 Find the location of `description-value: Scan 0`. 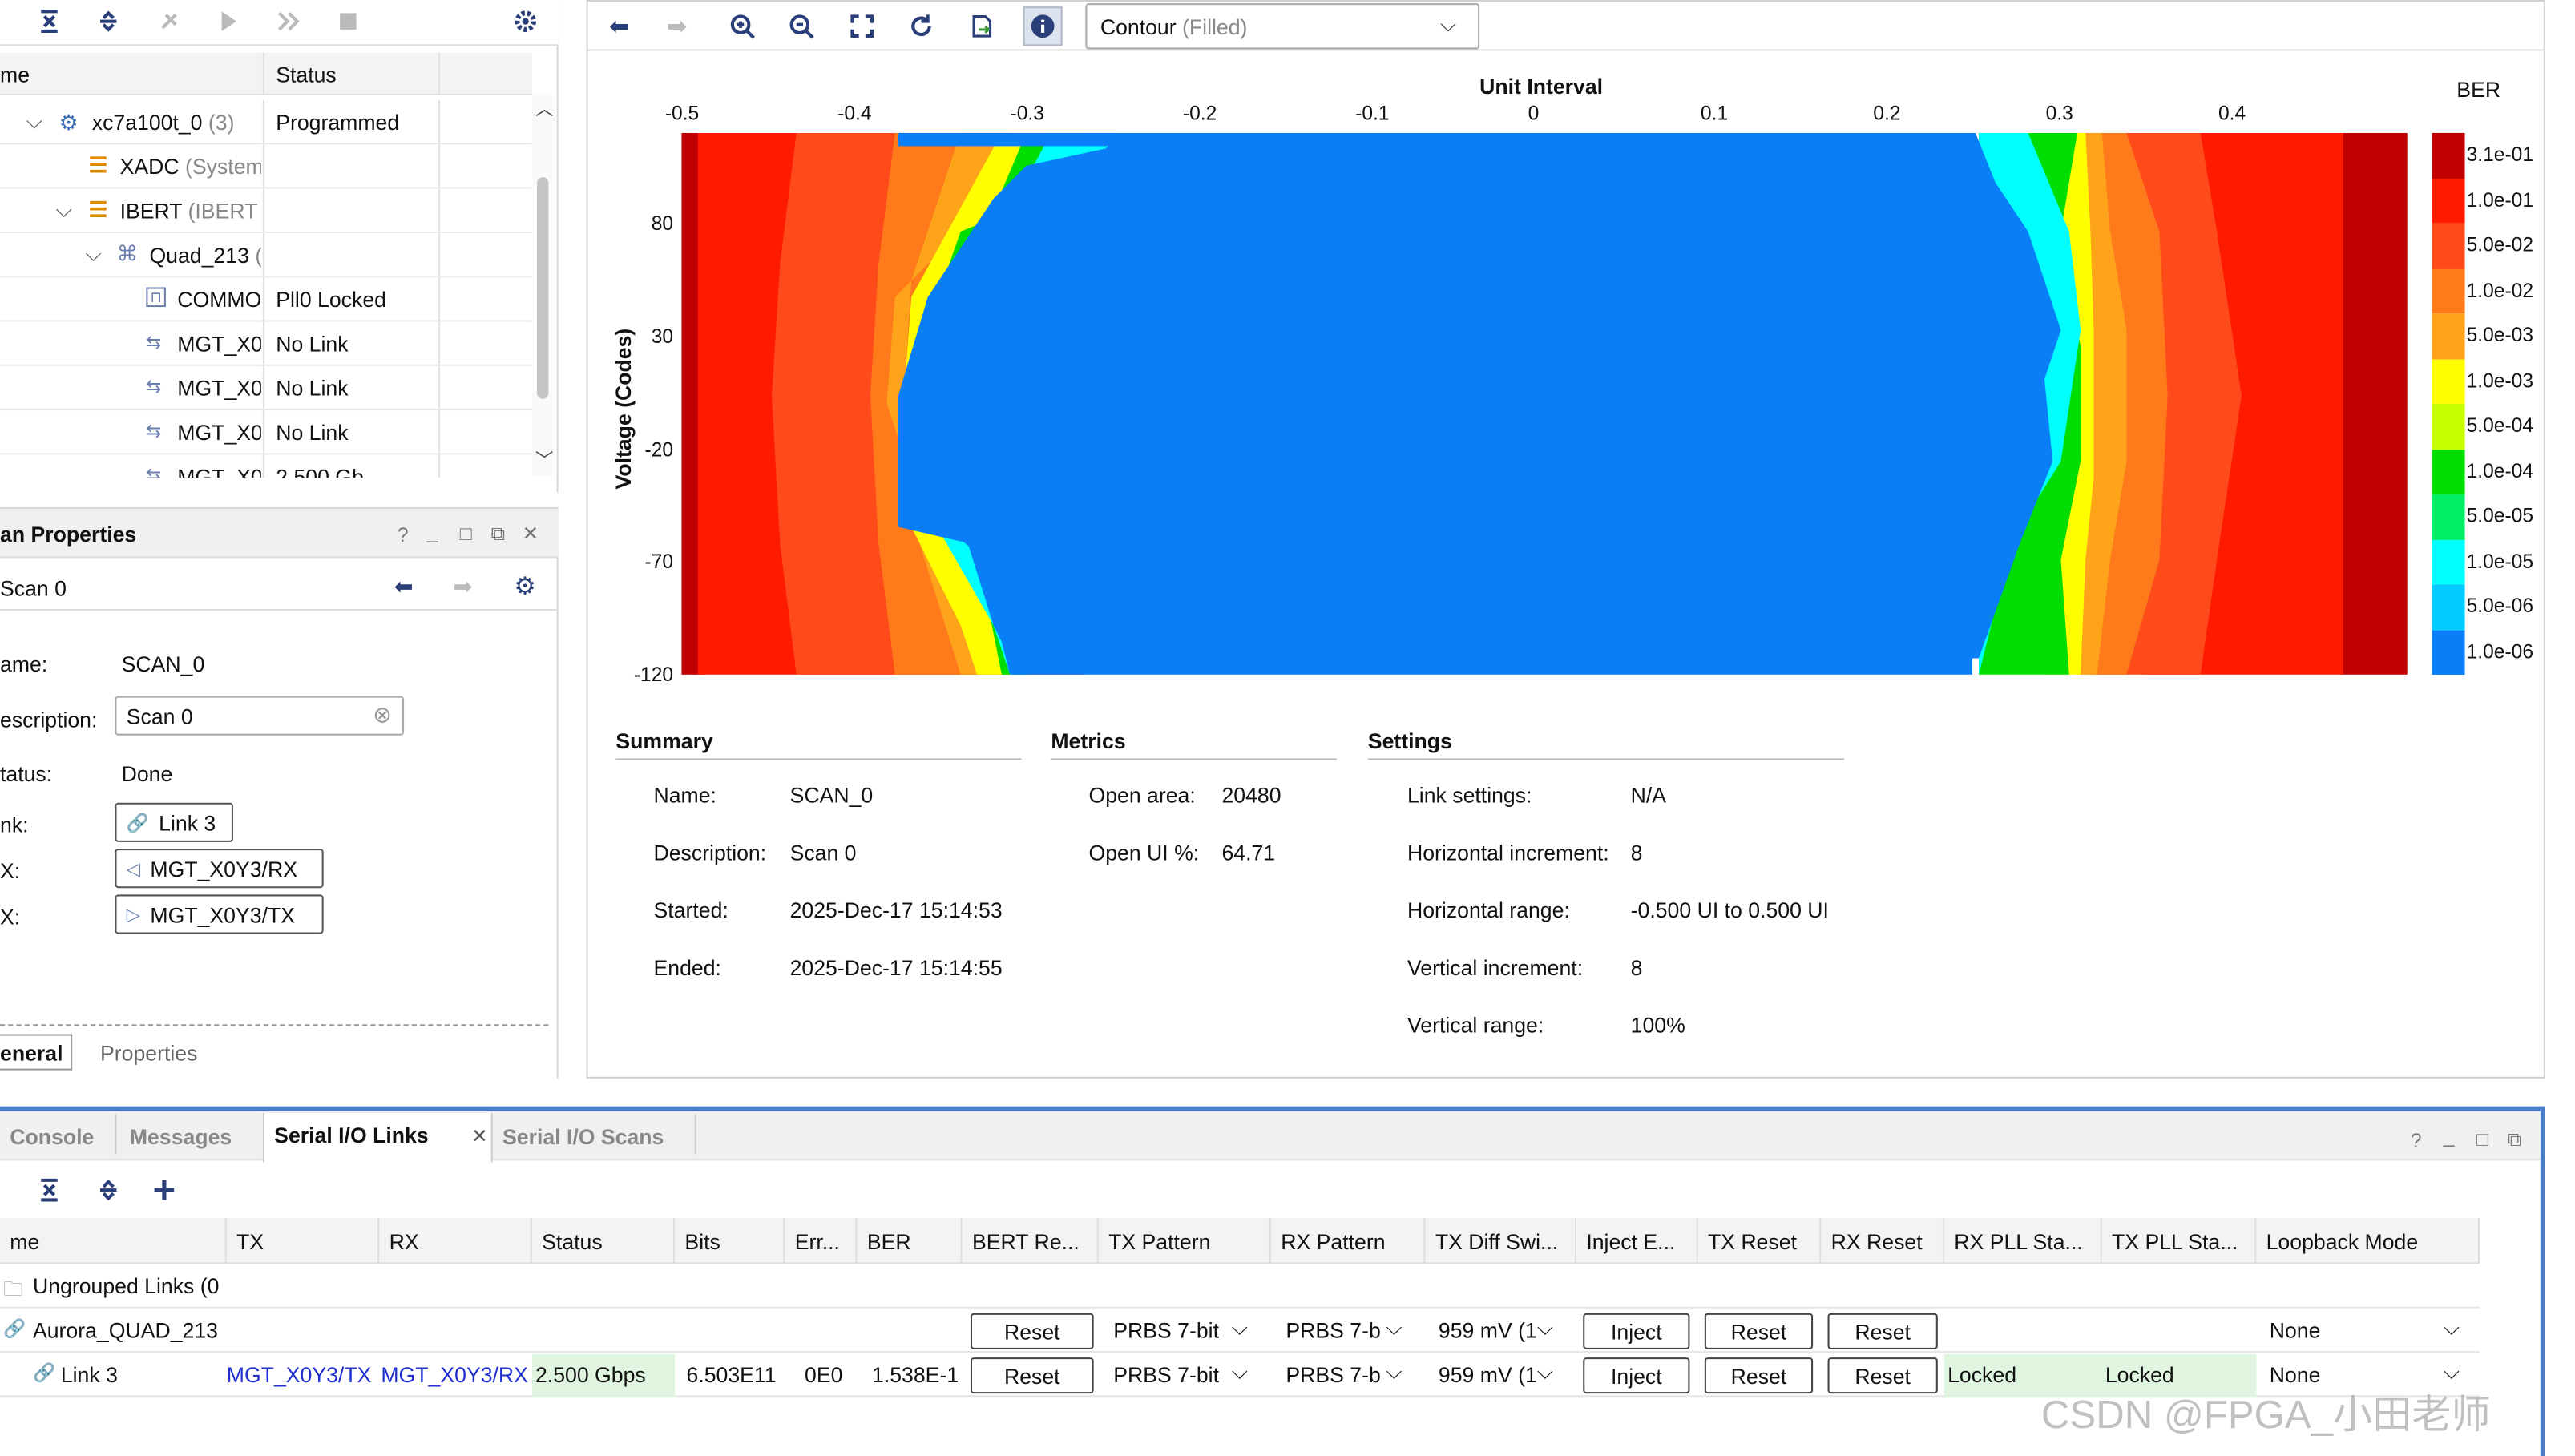

description-value: Scan 0 is located at coordinates (159, 715).